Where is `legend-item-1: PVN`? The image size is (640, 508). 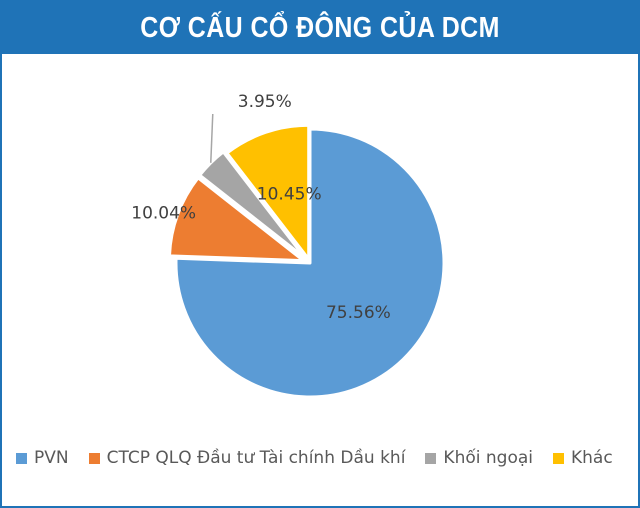 legend-item-1: PVN is located at coordinates (42, 458).